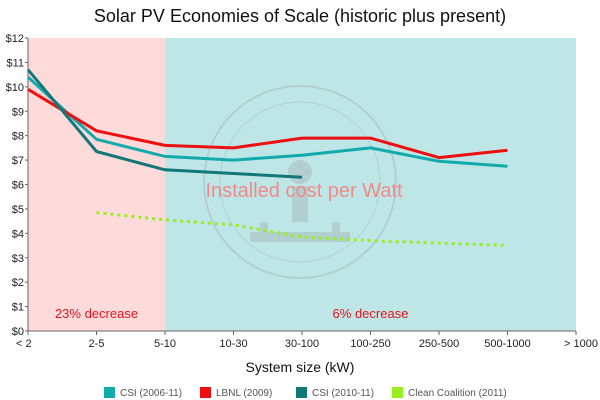 This screenshot has height=400, width=600. What do you see at coordinates (18, 259) in the screenshot?
I see `y-tick-label-3: $3` at bounding box center [18, 259].